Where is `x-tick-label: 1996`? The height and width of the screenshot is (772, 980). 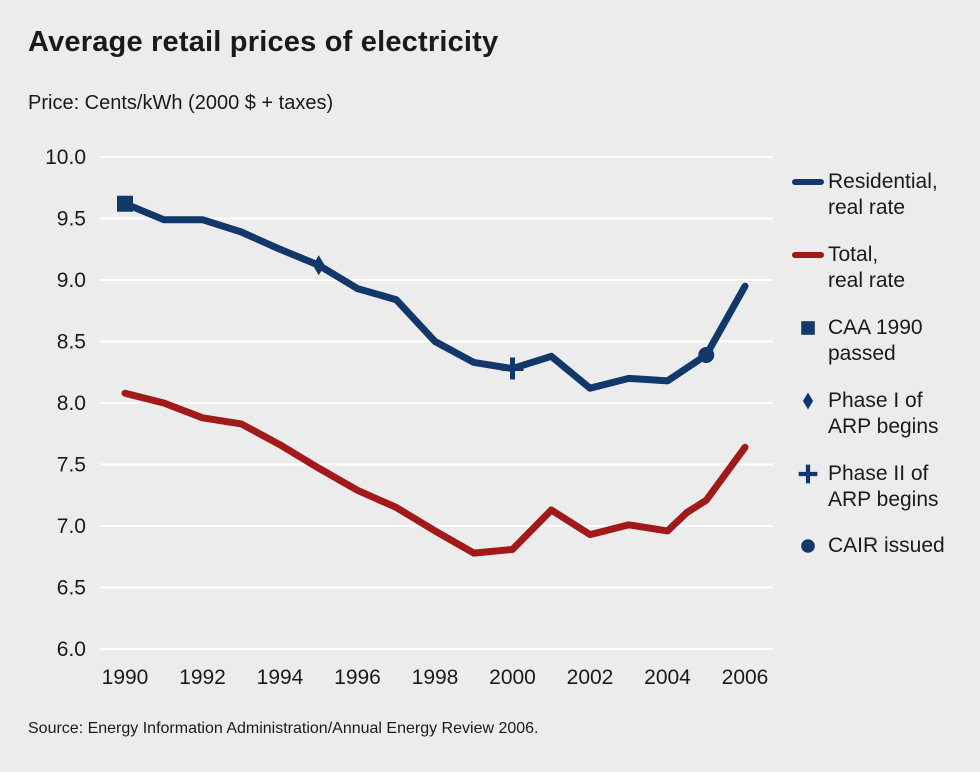 x-tick-label: 1996 is located at coordinates (357, 677).